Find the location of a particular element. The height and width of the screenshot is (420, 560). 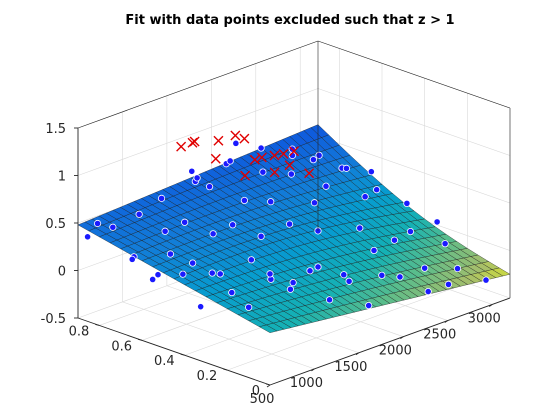

x-tick-label: 1500 is located at coordinates (350, 367).